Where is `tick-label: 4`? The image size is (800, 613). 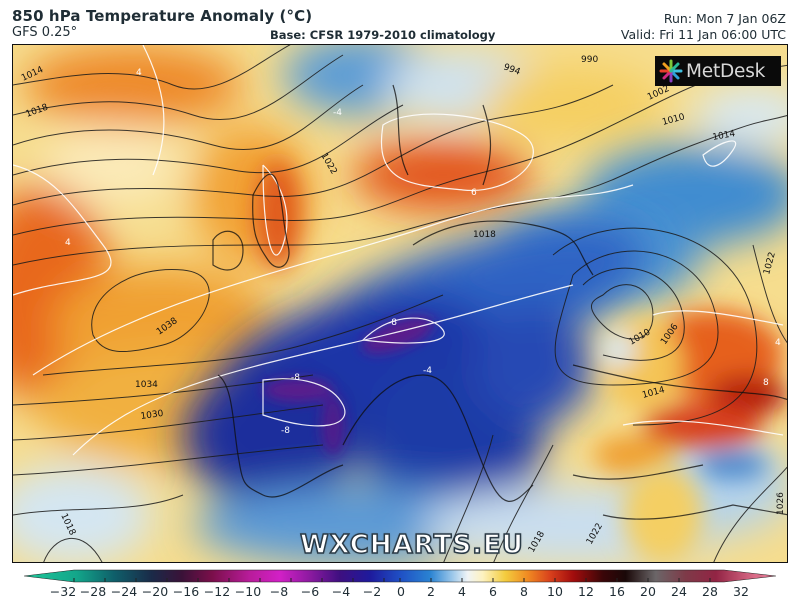
tick-label: 4 is located at coordinates (462, 591).